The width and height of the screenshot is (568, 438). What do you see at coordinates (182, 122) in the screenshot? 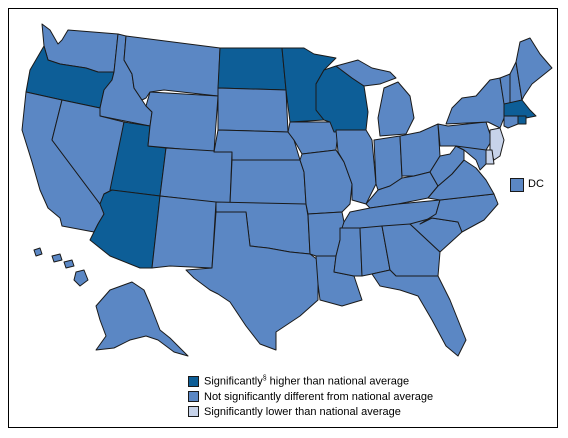
I see `state-WY` at bounding box center [182, 122].